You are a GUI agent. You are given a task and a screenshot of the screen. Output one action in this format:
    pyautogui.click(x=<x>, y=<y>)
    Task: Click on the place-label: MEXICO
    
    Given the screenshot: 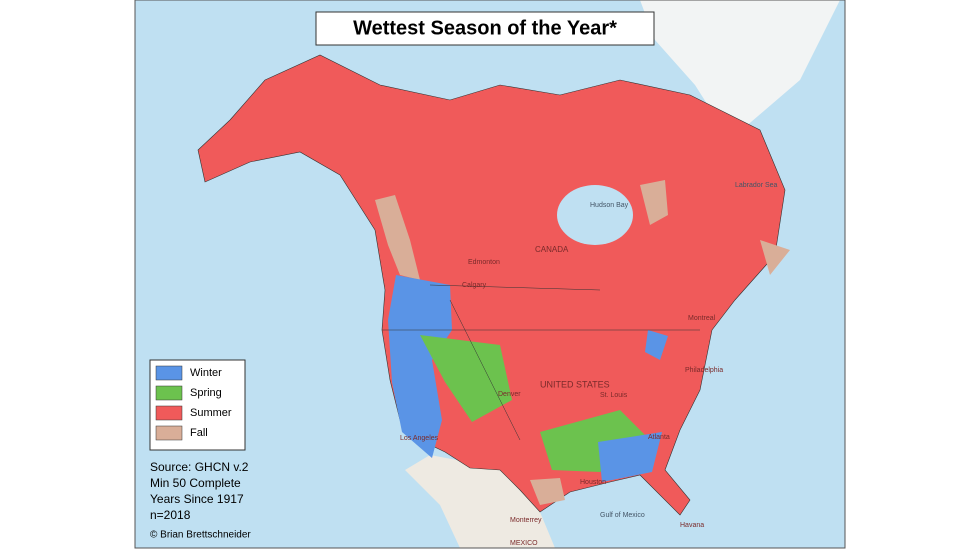 What is the action you would take?
    pyautogui.click(x=524, y=543)
    